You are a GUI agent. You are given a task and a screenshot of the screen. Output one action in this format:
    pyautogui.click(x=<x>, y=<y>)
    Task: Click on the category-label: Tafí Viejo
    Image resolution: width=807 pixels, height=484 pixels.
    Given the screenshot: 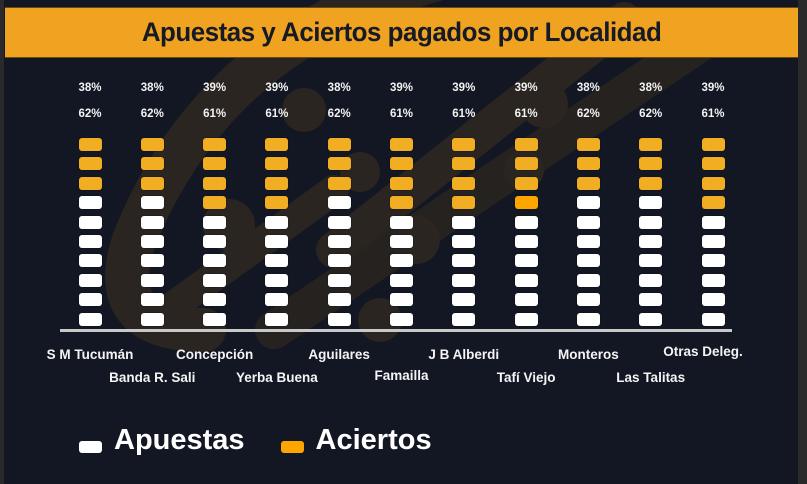 What is the action you would take?
    pyautogui.click(x=526, y=377)
    